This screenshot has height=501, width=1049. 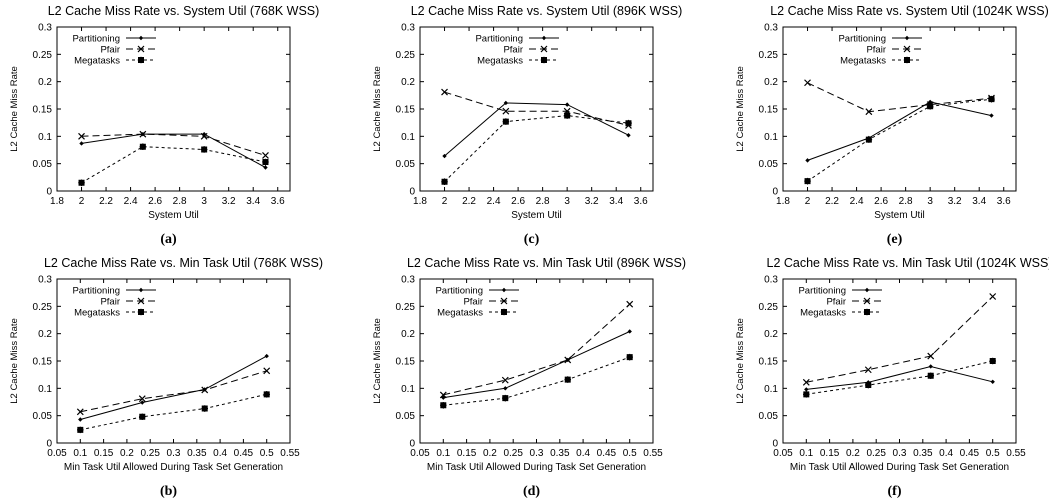 I want to click on x-tick-label: 3.6, so click(x=641, y=201).